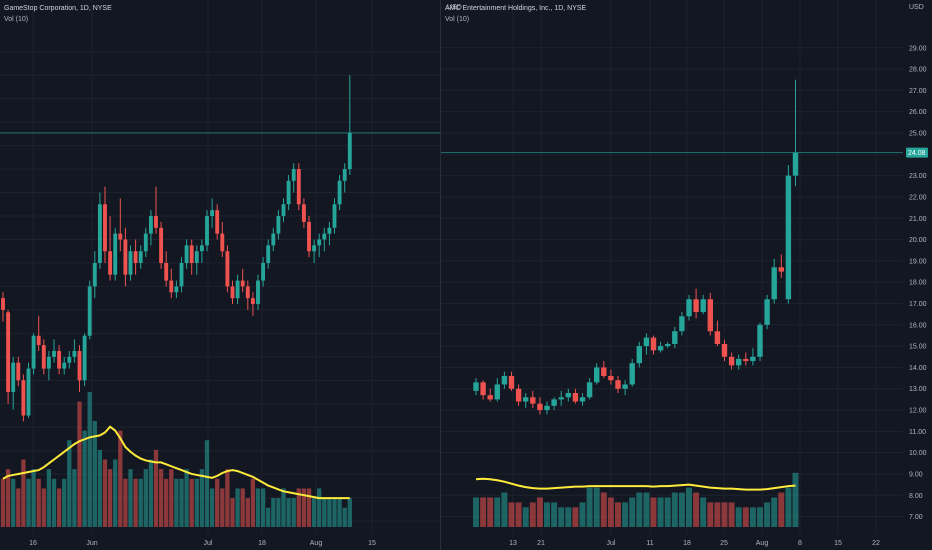 The height and width of the screenshot is (550, 932). What do you see at coordinates (918, 389) in the screenshot?
I see `amc-y-tick-label: 13.00` at bounding box center [918, 389].